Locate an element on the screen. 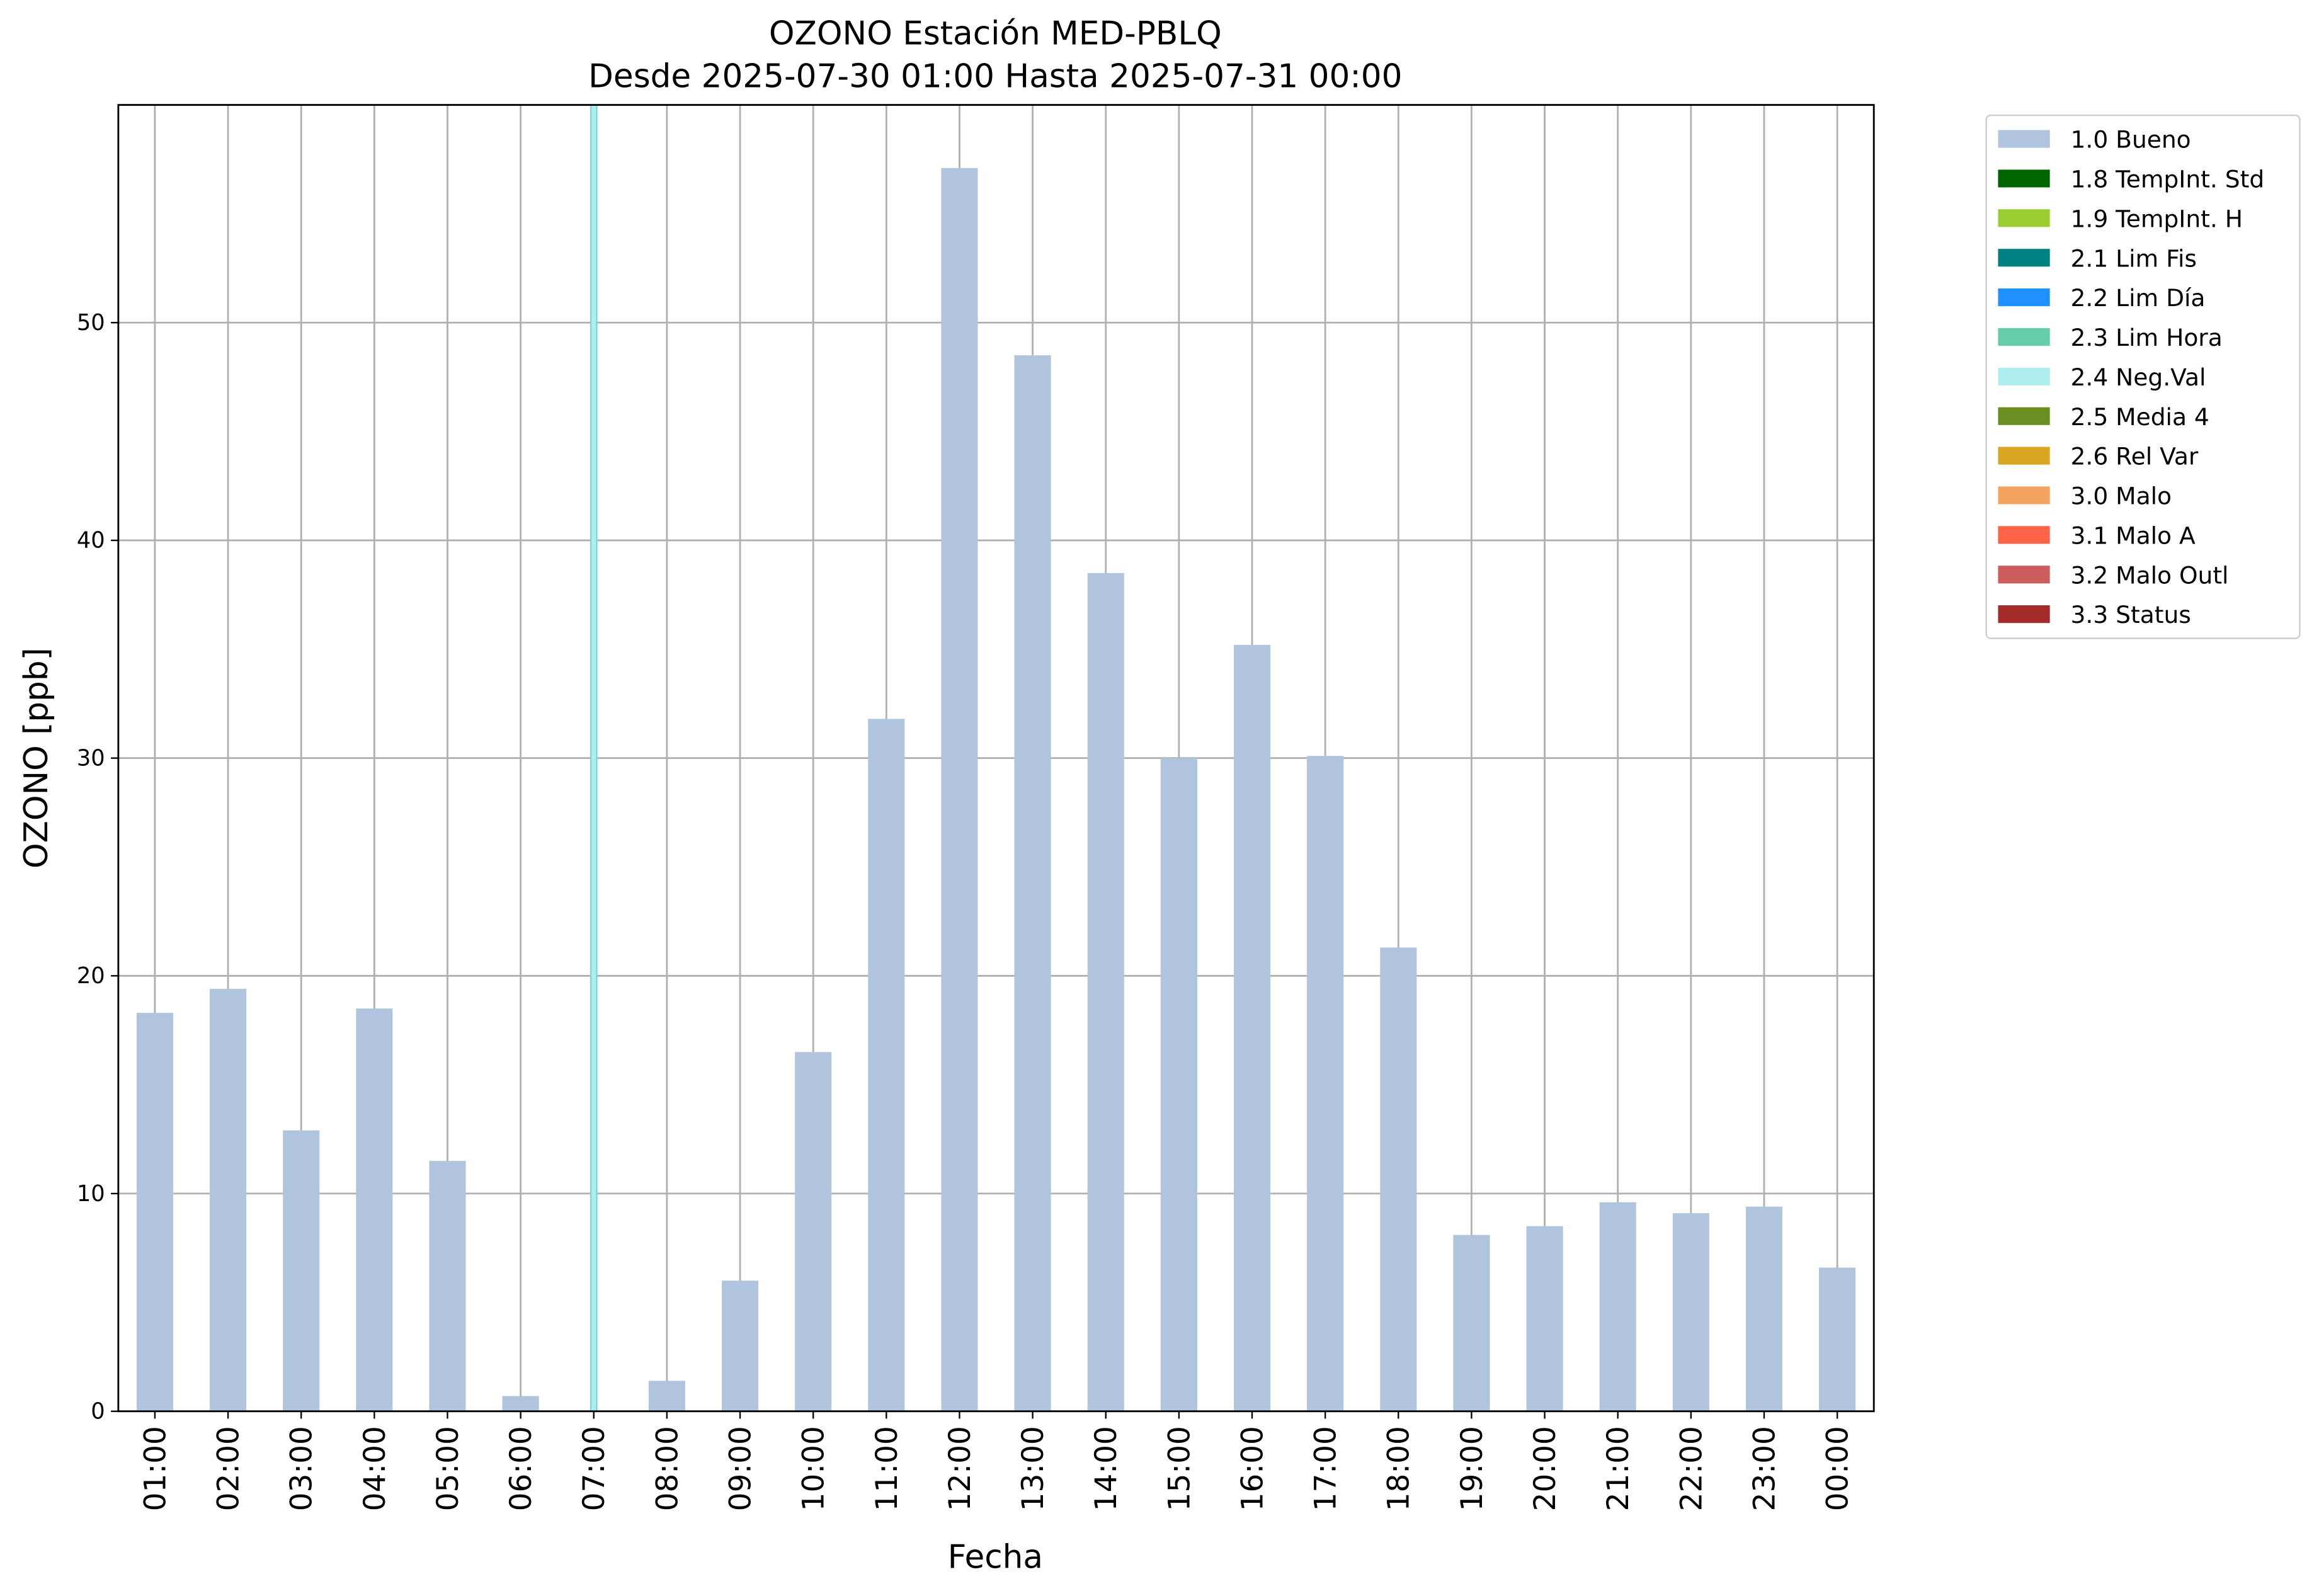  legend-label: 2.6 Rel Var is located at coordinates (2135, 456).